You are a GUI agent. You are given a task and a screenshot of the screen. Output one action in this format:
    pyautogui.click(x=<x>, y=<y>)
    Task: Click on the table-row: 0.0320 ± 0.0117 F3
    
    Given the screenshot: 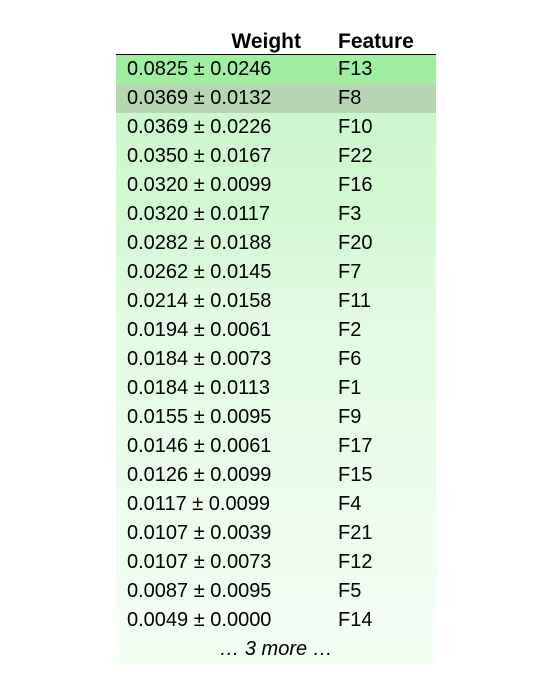 What is the action you would take?
    pyautogui.click(x=276, y=214)
    